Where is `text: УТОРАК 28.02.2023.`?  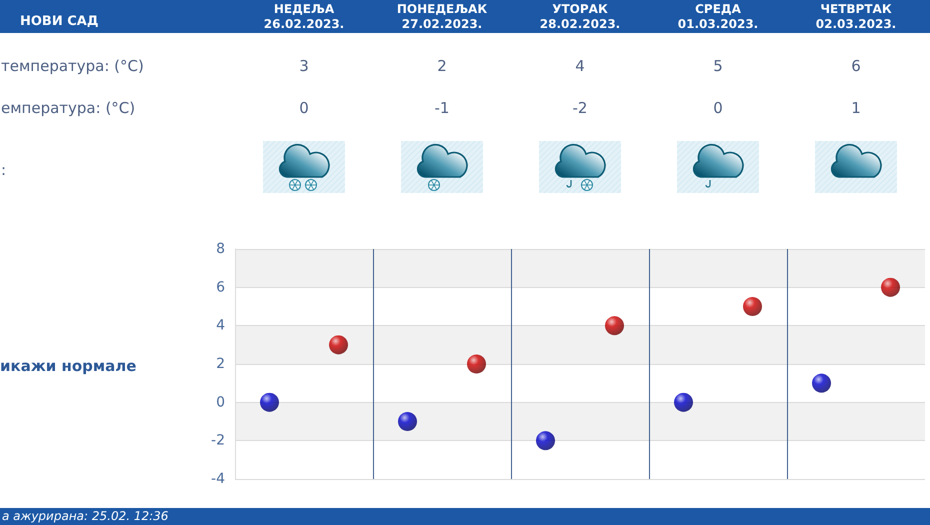 text: УТОРАК 28.02.2023. is located at coordinates (580, 16).